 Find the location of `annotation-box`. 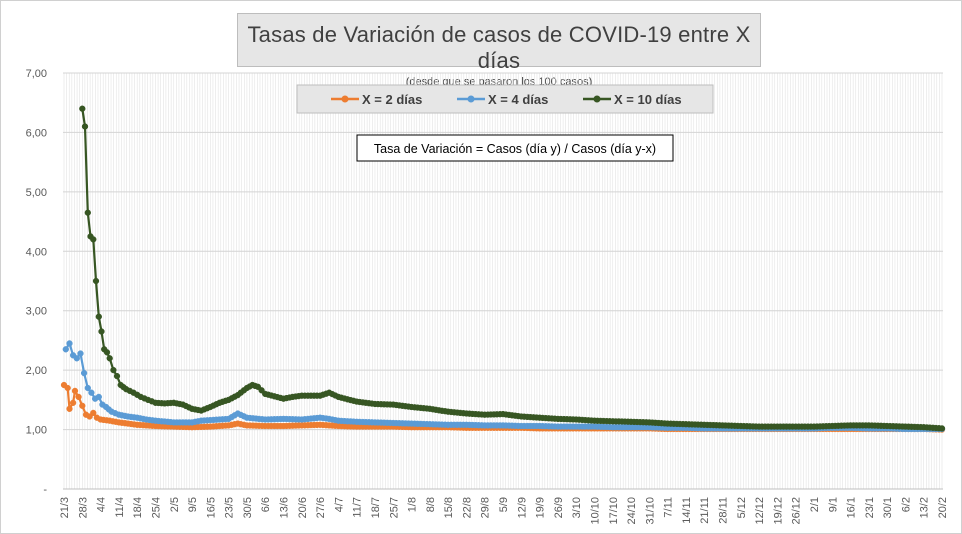

annotation-box is located at coordinates (515, 148).